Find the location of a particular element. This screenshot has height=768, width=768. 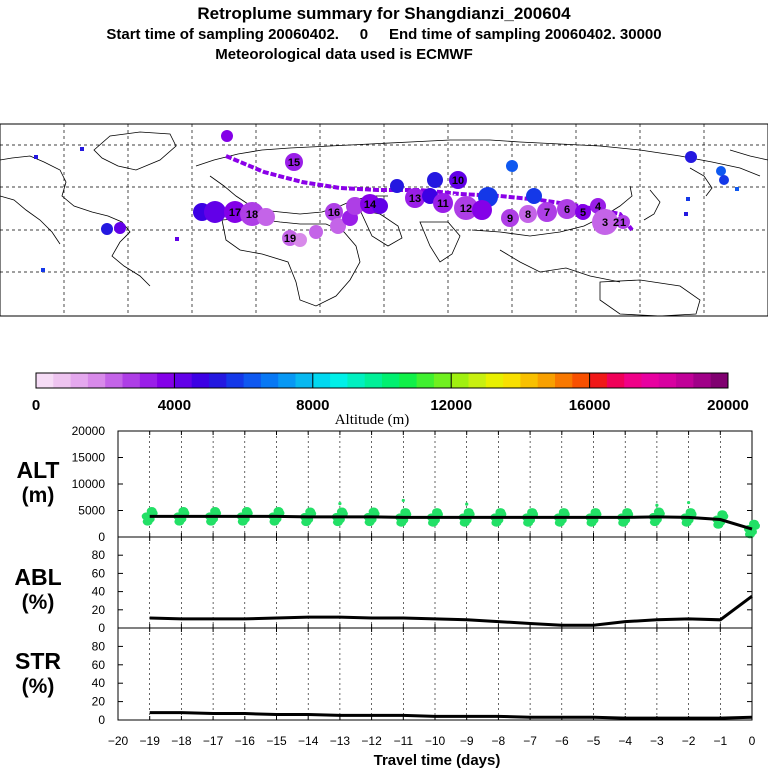

x-tick-label: −4 is located at coordinates (625, 741).